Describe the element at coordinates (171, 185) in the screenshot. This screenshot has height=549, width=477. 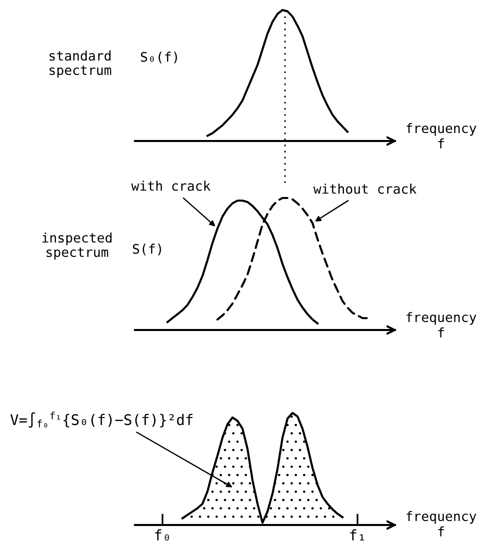
I see `series-label: with crack` at that location.